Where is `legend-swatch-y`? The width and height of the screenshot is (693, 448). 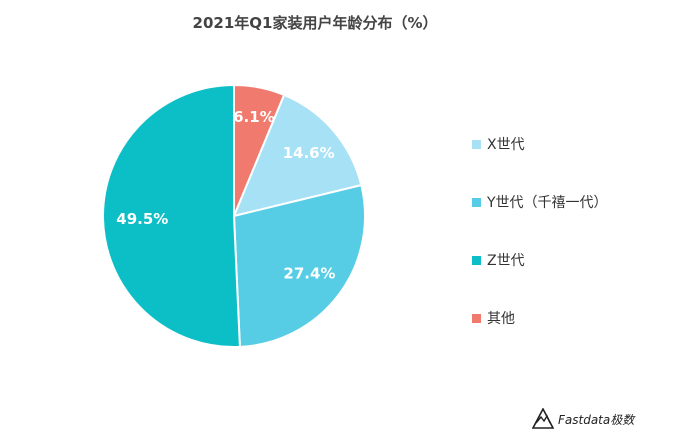
legend-swatch-y is located at coordinates (476, 202).